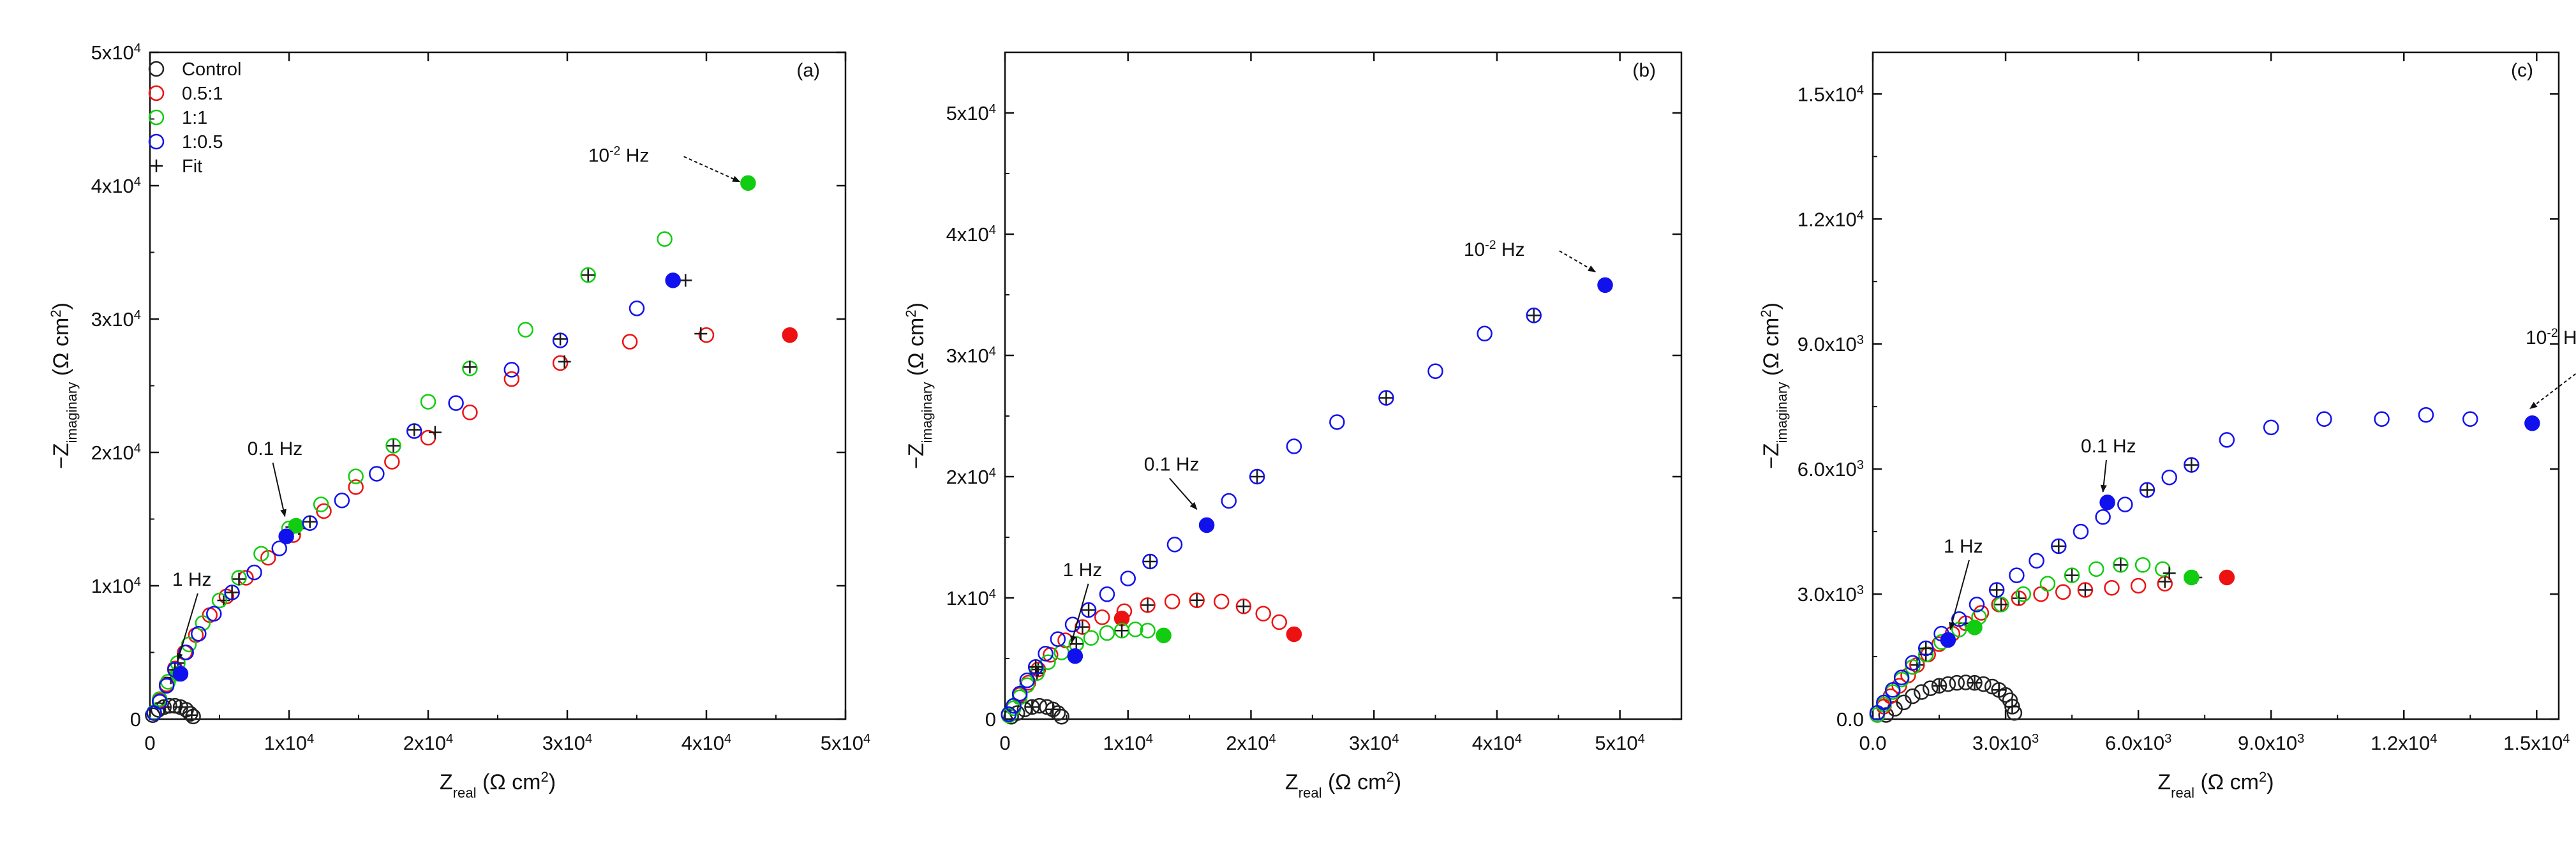 The width and height of the screenshot is (2576, 841). I want to click on y-tick-label: 3x104, so click(971, 356).